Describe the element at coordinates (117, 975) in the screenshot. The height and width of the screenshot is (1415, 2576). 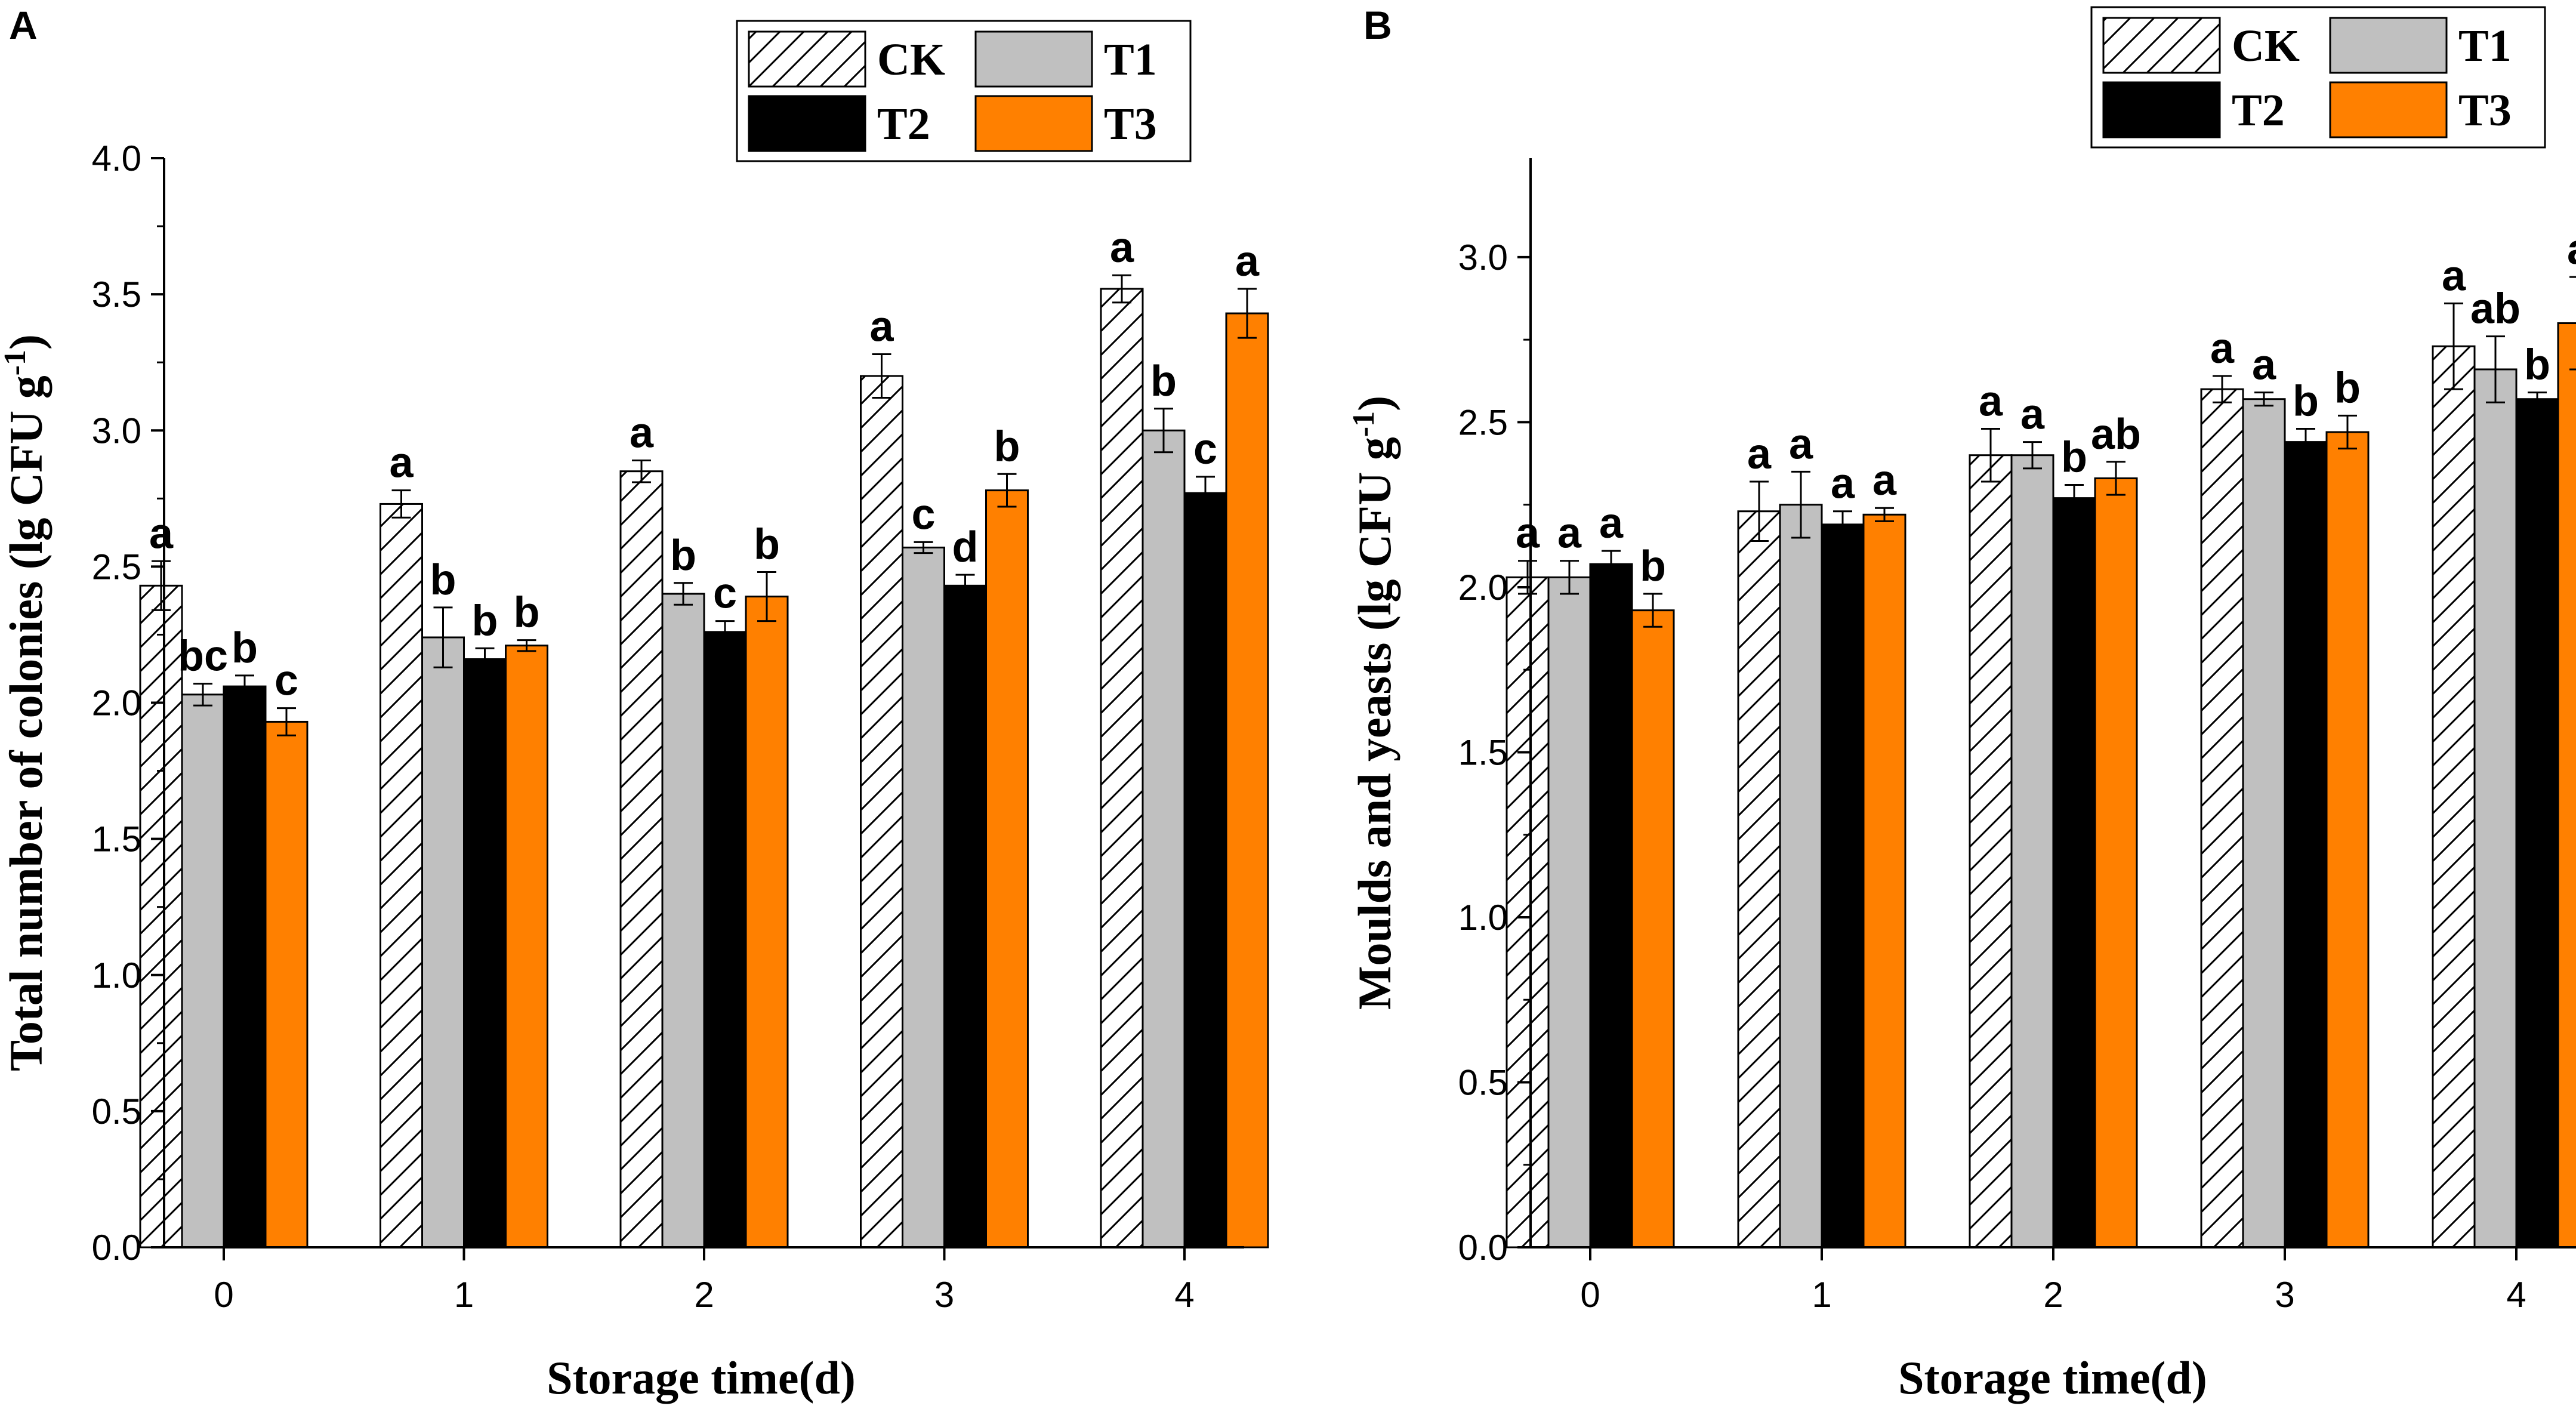
I see `y-tick-label: 1.0` at that location.